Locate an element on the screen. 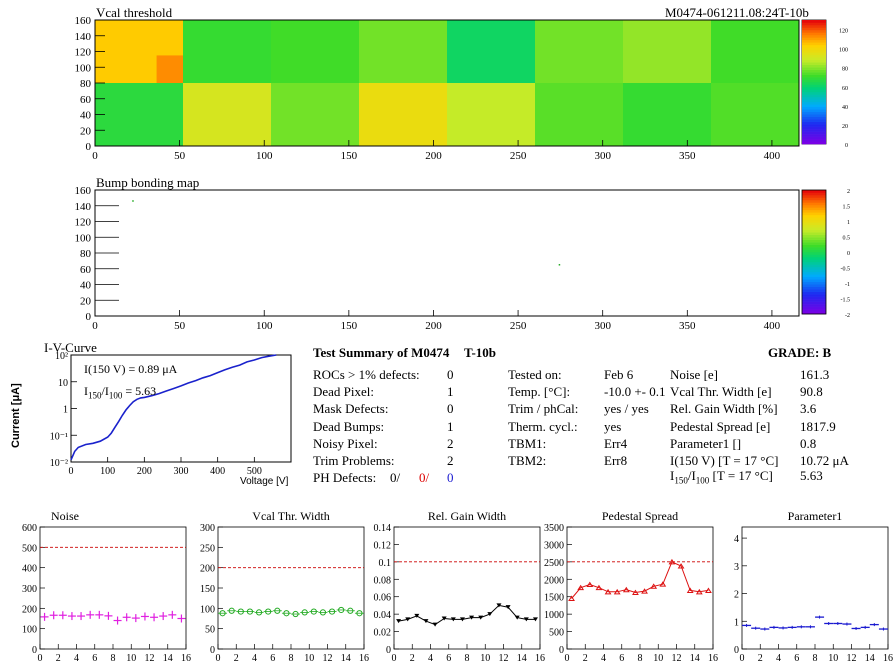 The height and width of the screenshot is (672, 896). x-tick-label: 0 is located at coordinates (95, 325).